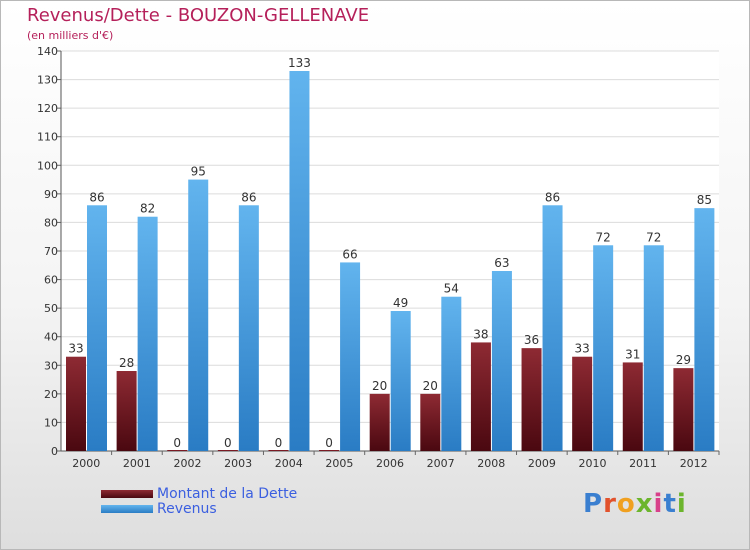 Image resolution: width=750 pixels, height=550 pixels. What do you see at coordinates (299, 261) in the screenshot?
I see `bar-revenus-2004` at bounding box center [299, 261].